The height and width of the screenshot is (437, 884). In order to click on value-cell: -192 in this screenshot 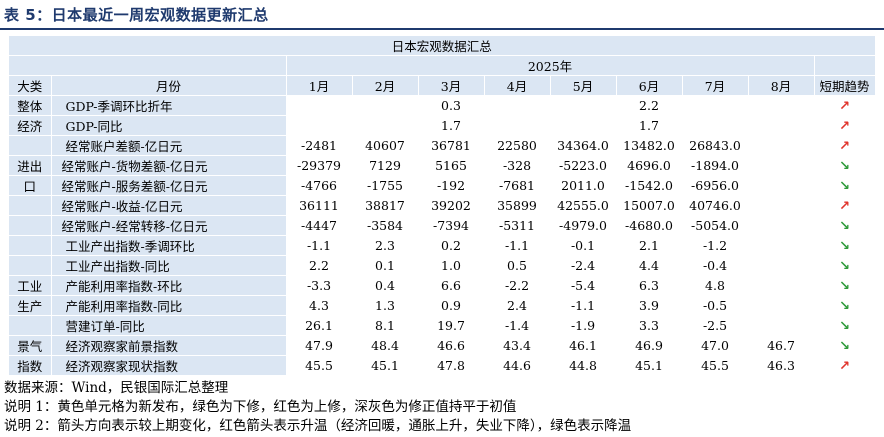, I will do `click(451, 185)`.